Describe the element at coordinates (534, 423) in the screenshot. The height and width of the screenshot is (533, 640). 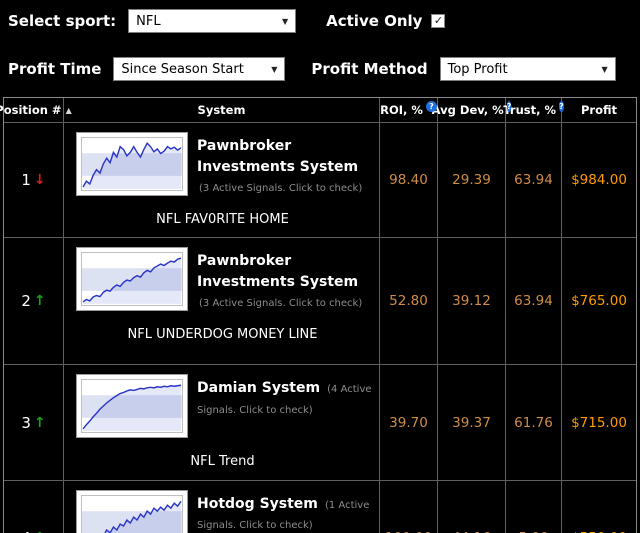
I see `trust-value: 61.76` at that location.